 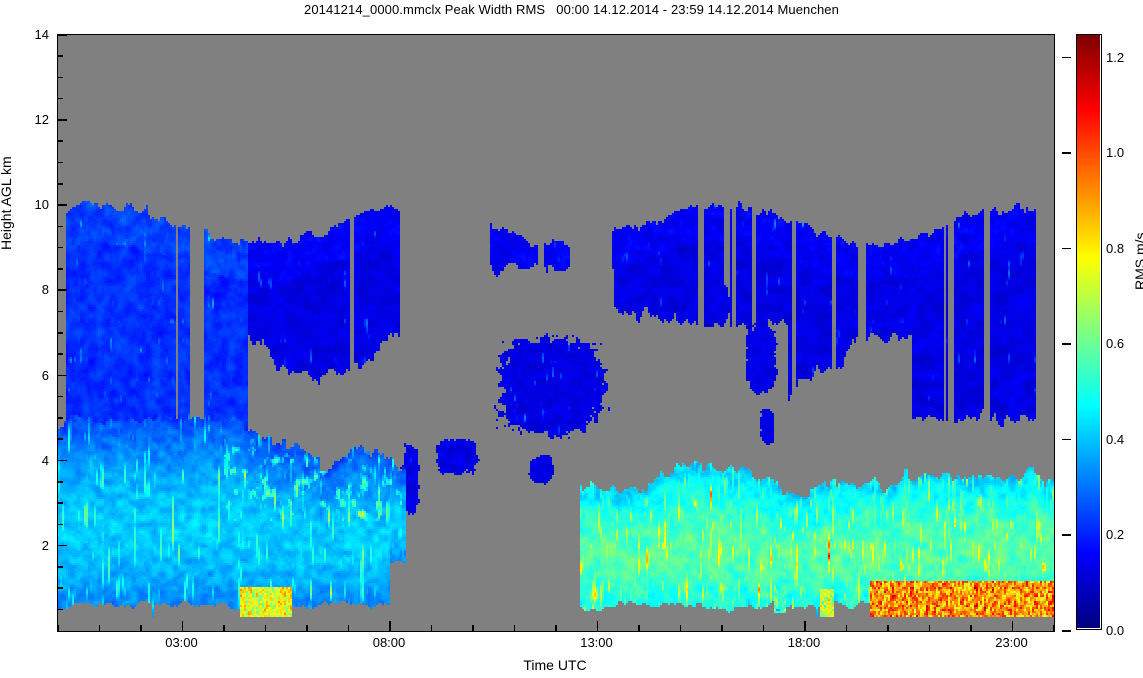 What do you see at coordinates (1115, 535) in the screenshot?
I see `colorbar-tick-label: 0.2` at bounding box center [1115, 535].